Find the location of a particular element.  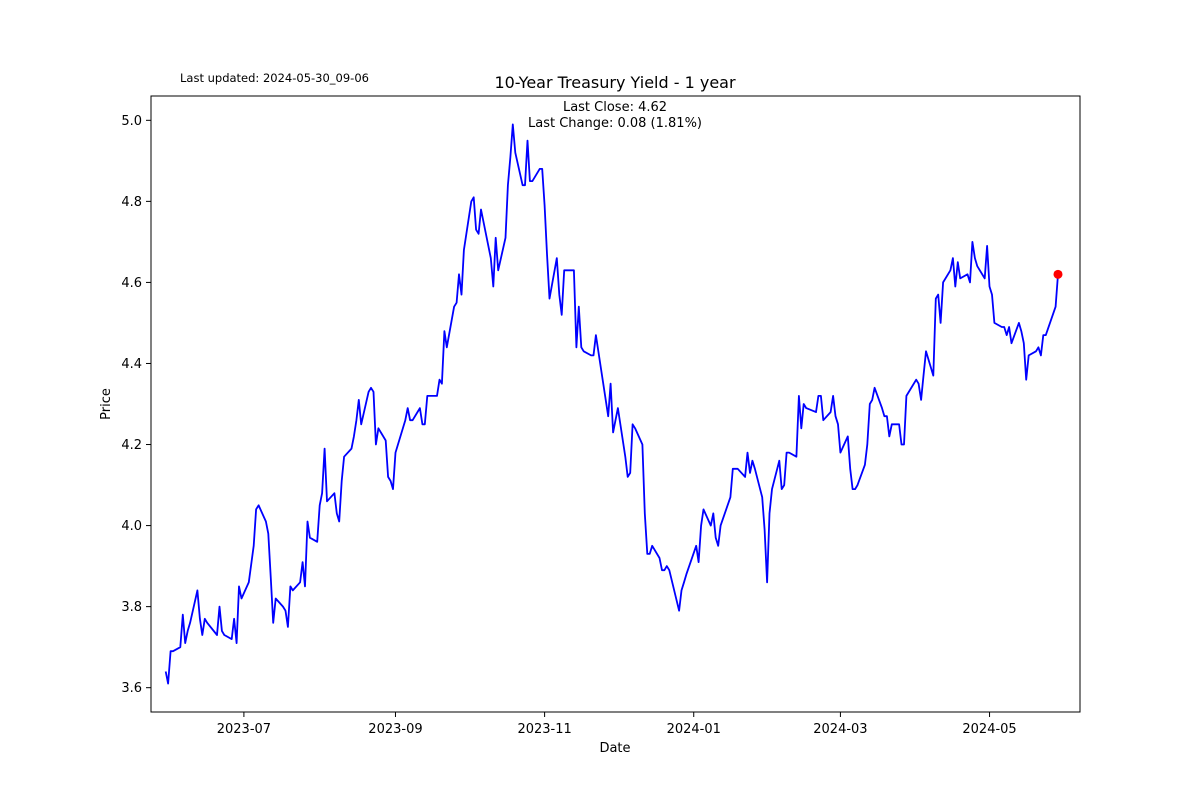

x-tick-label: 2024-01 is located at coordinates (694, 729).